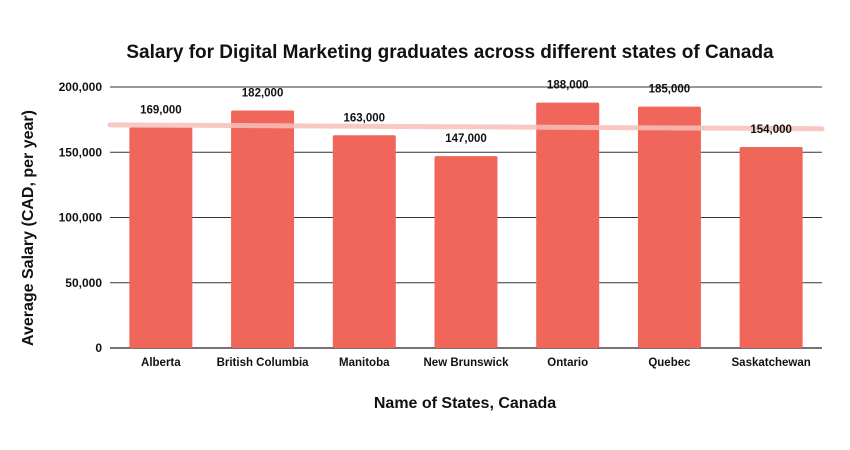  I want to click on y-tick-label: 150,000, so click(81, 152).